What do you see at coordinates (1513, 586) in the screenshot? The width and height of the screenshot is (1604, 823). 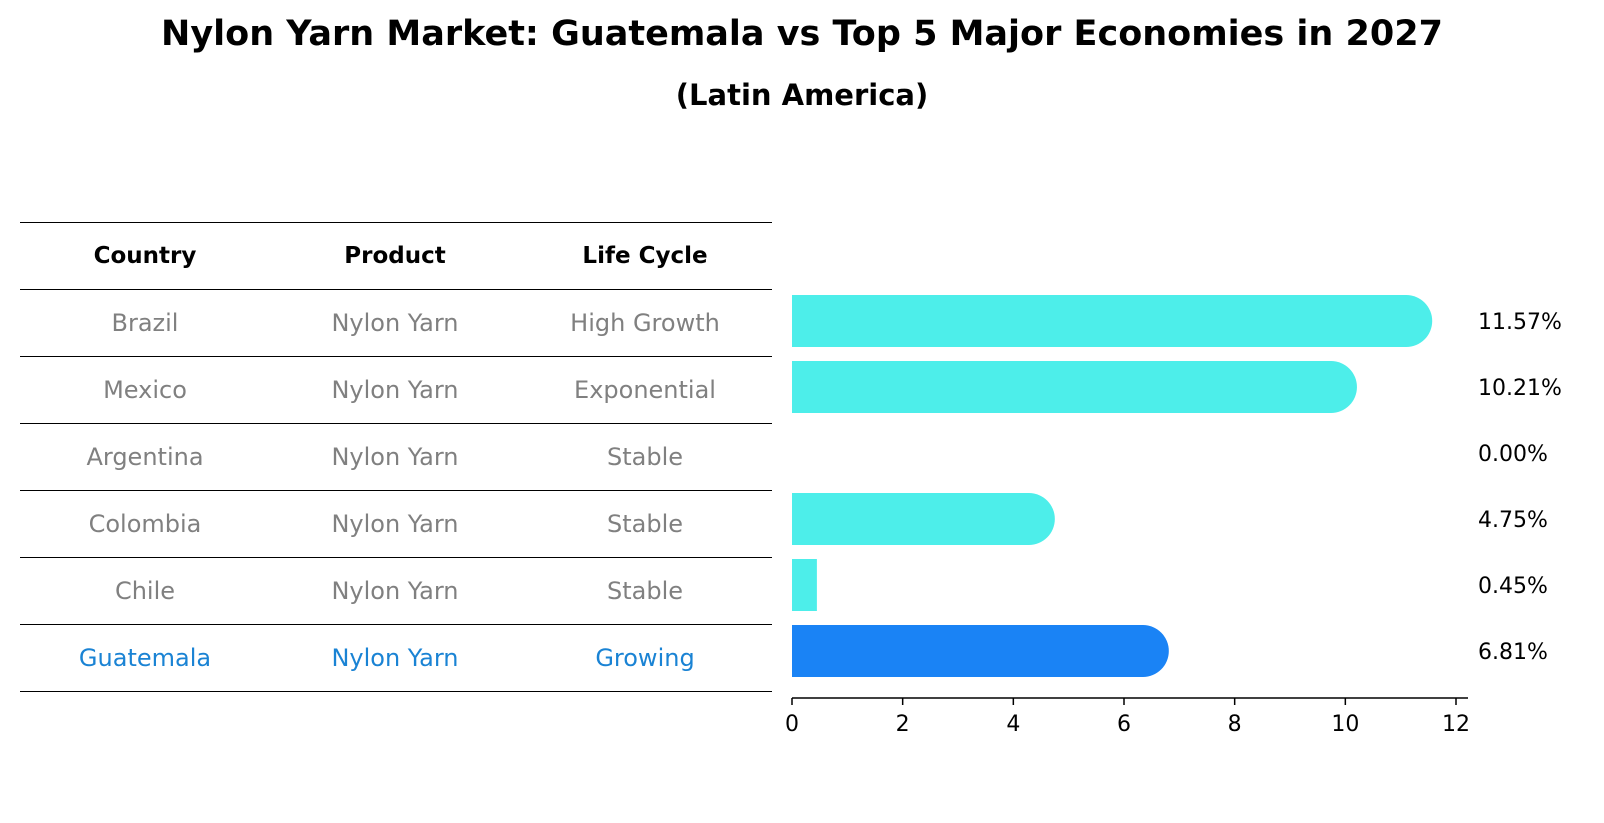 I see `value-label-chile: 0.45%` at bounding box center [1513, 586].